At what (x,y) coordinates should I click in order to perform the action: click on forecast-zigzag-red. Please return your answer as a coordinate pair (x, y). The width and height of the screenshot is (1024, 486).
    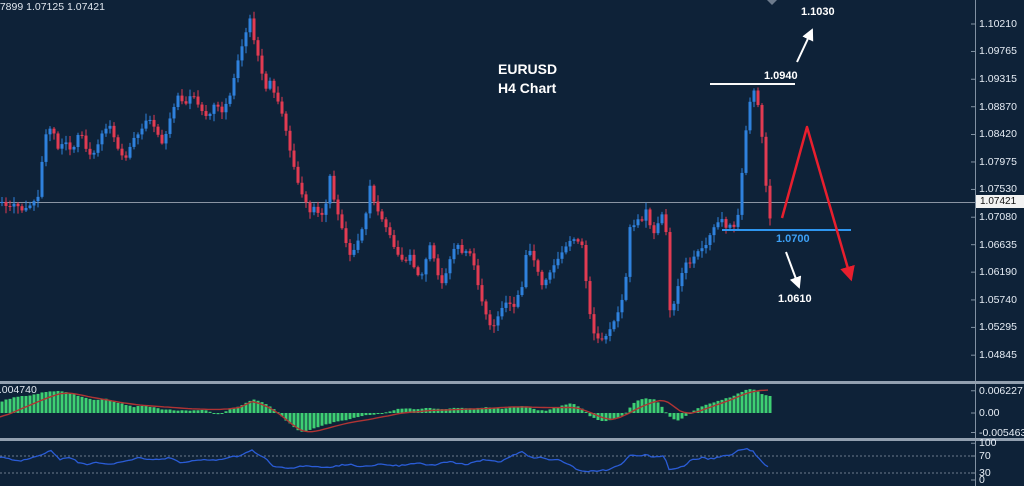
    Looking at the image, I should click on (817, 203).